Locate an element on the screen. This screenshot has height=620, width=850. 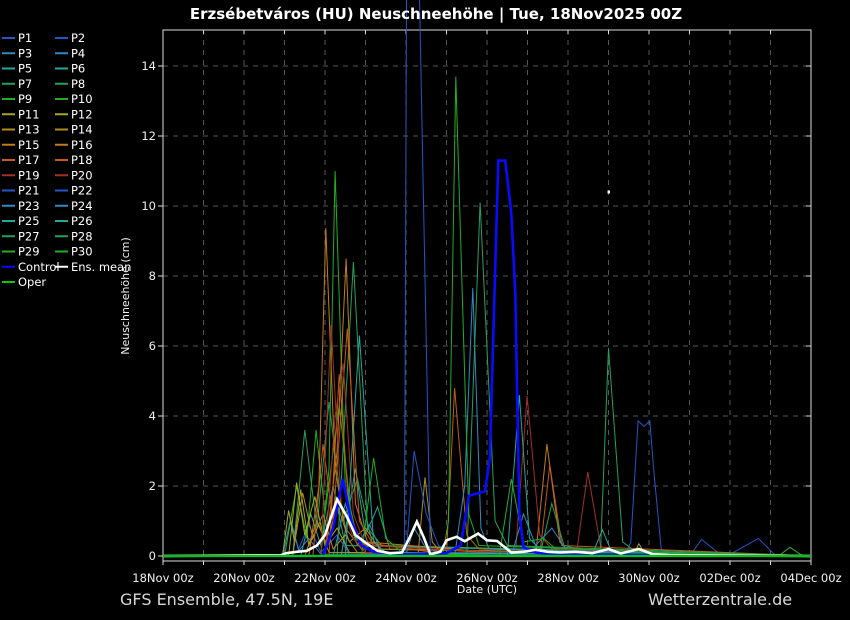
x-tick-label: 26Nov 00z is located at coordinates (486, 578).